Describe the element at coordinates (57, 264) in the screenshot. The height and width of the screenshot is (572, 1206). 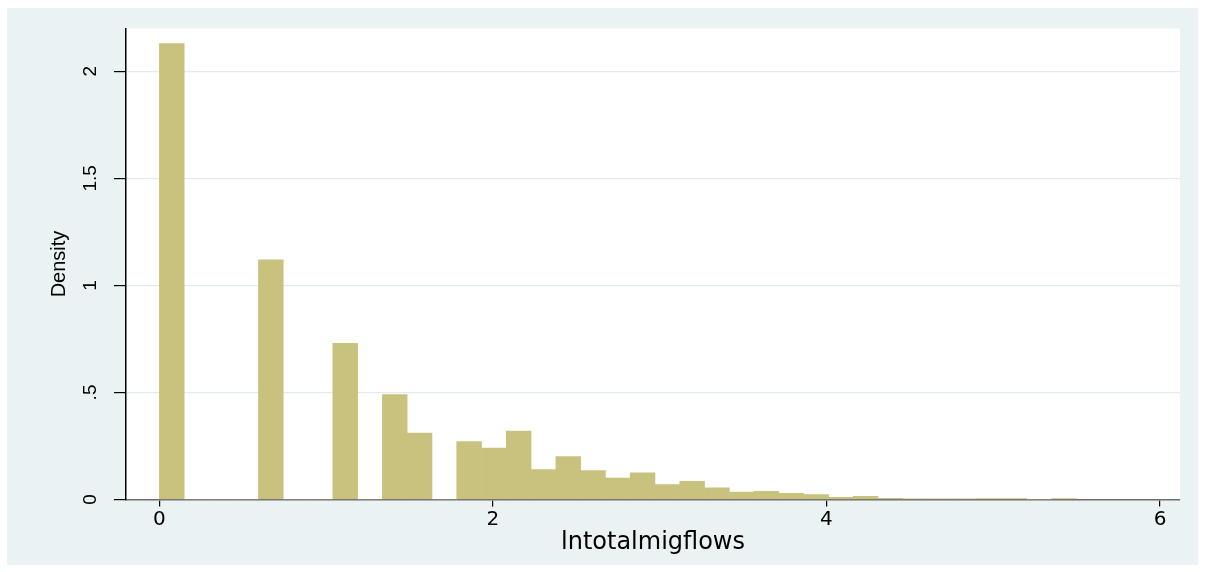
I see `y-axis-title: Density` at that location.